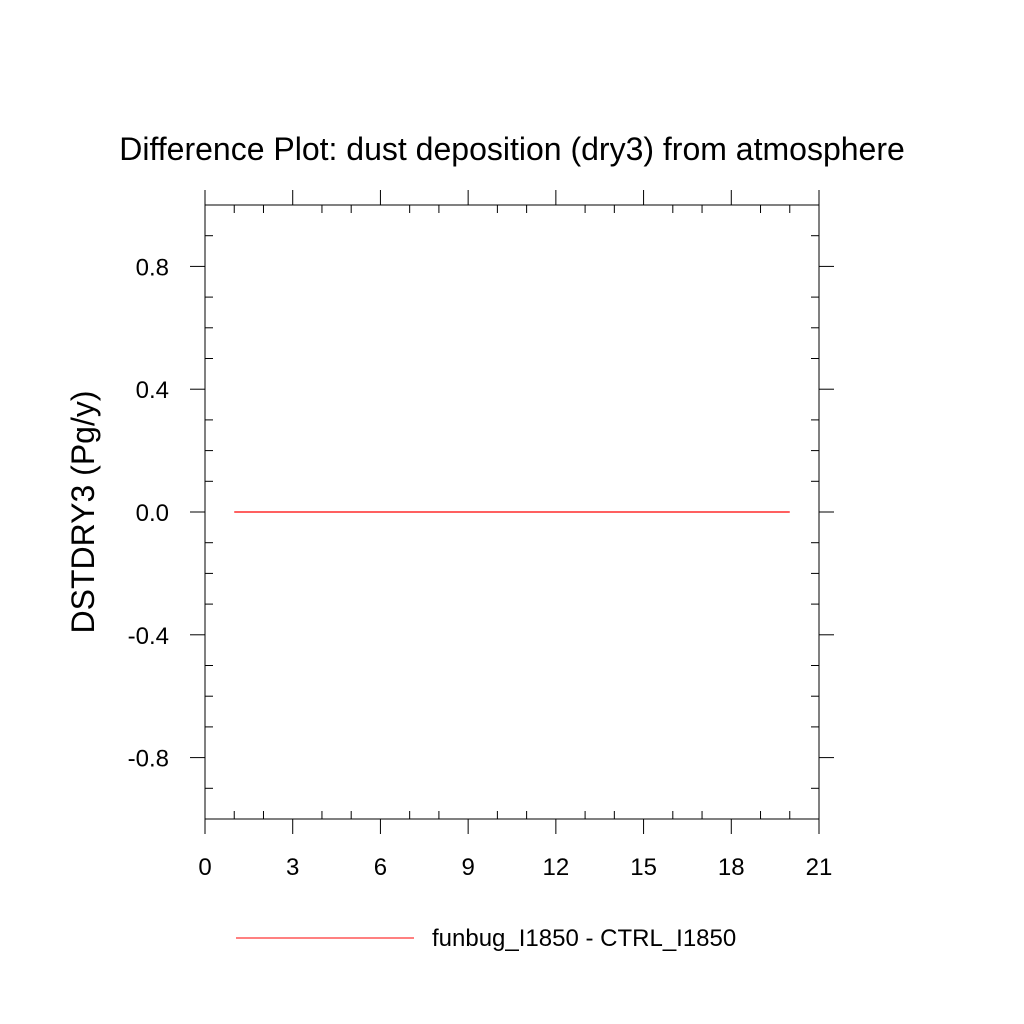 The height and width of the screenshot is (1024, 1024). What do you see at coordinates (819, 867) in the screenshot?
I see `x-tick-label: 21` at bounding box center [819, 867].